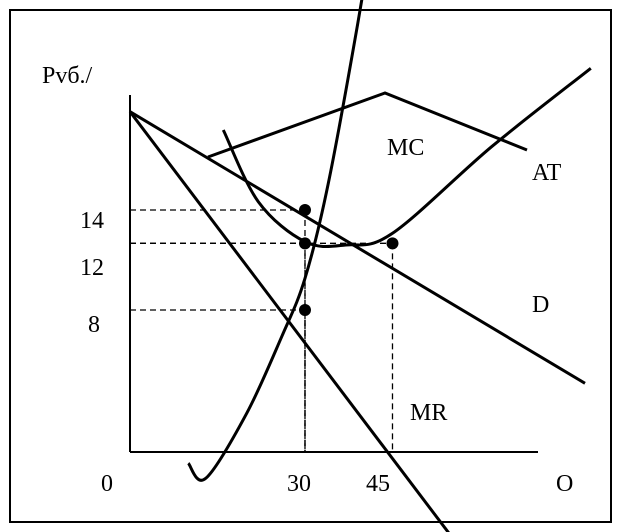  Describe the element at coordinates (107, 484) in the screenshot. I see `origin-label: 0` at that location.